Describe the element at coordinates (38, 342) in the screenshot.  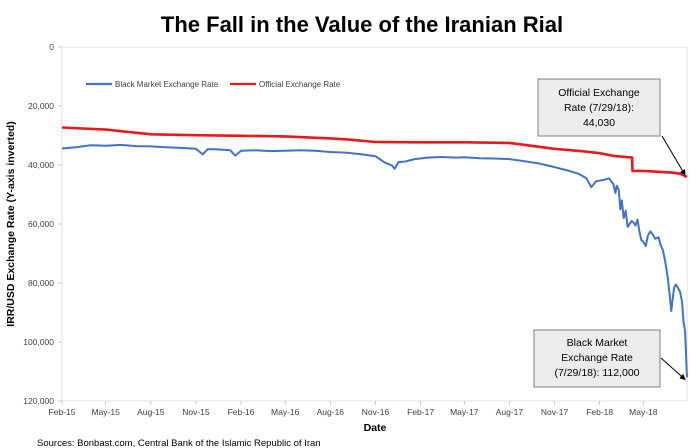
I see `y-tick-label: 100,000` at that location.